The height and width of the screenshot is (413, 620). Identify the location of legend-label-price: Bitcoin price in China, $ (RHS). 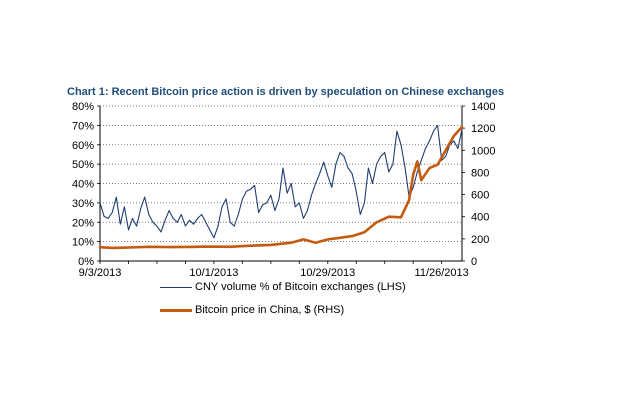
(270, 310).